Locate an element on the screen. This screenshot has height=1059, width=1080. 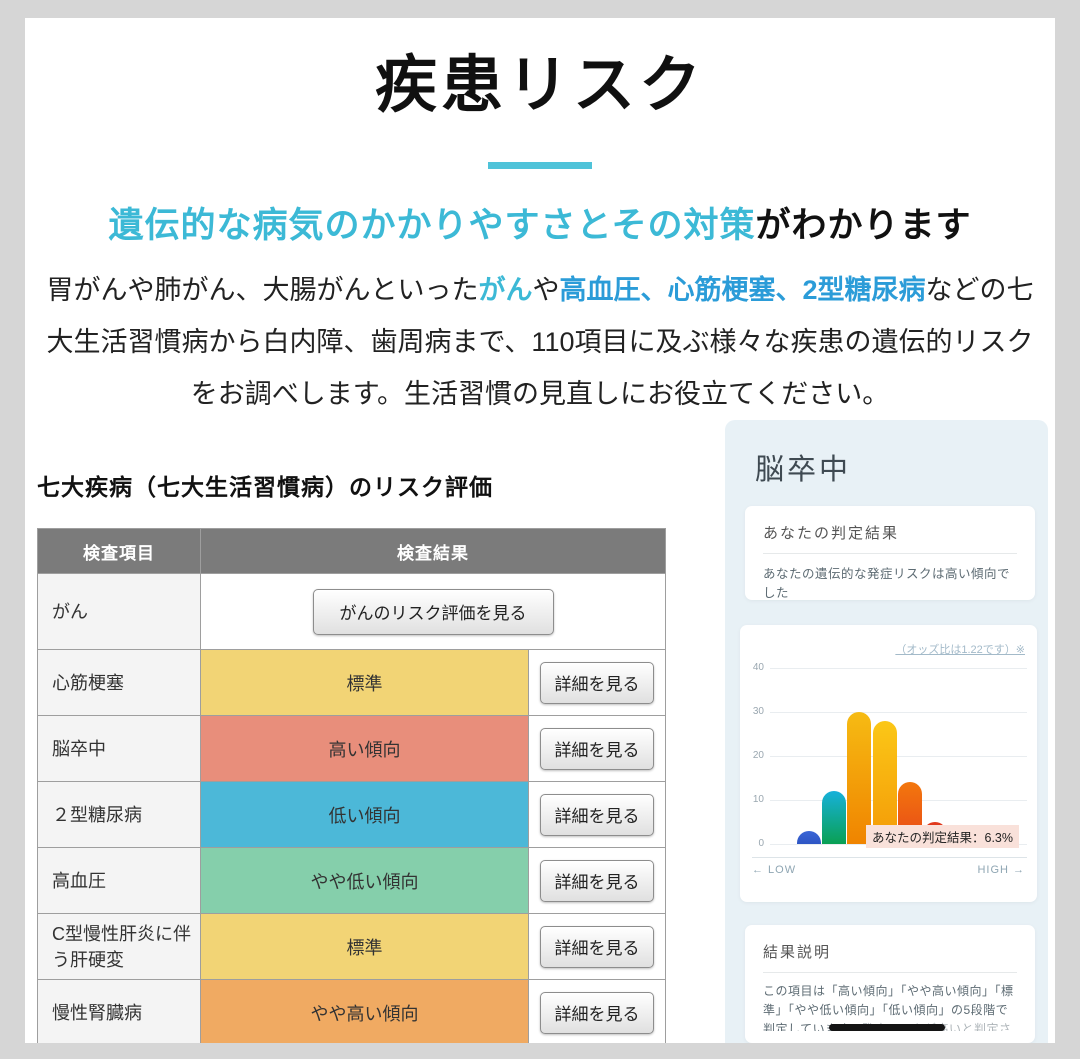
table-section-heading: 七大疾病（七大生活習慣病）のリスク評価 is located at coordinates (265, 487).